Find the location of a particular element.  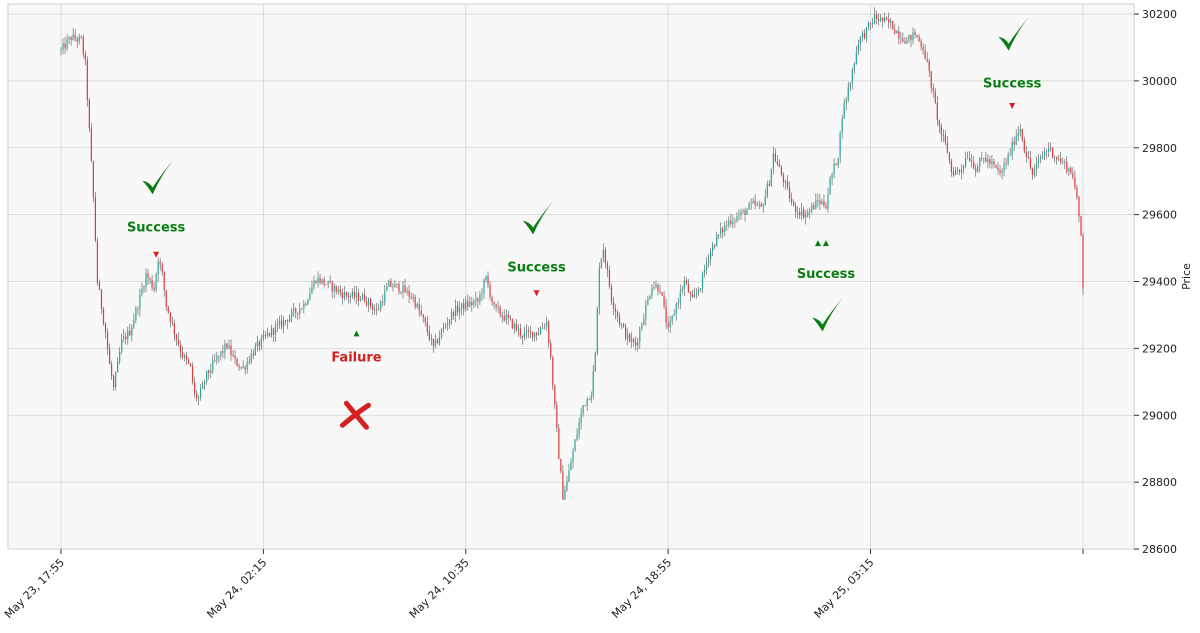

checkmark-shape is located at coordinates (1014, 33).